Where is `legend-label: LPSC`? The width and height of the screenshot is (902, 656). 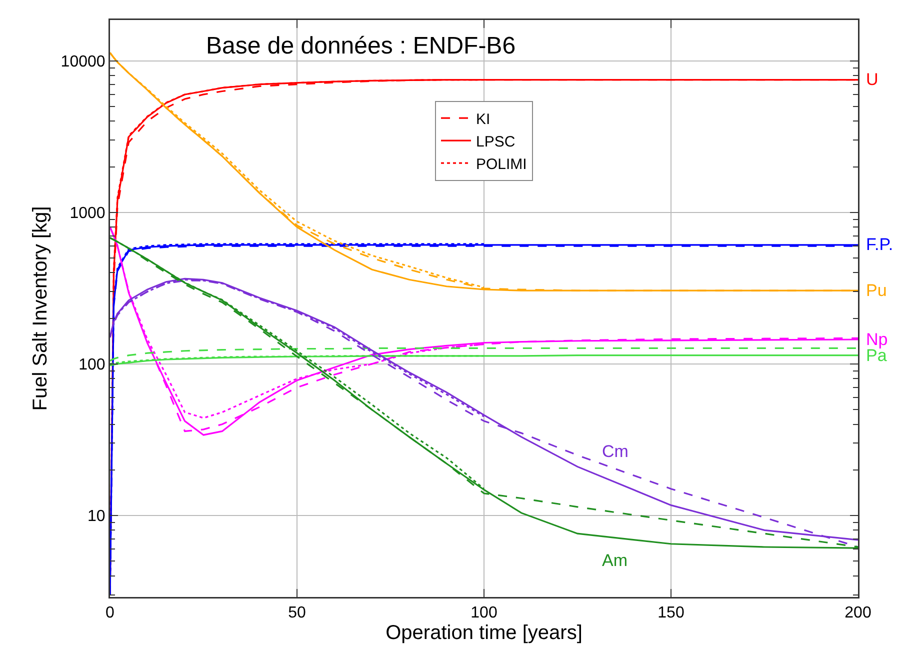
legend-label: LPSC is located at coordinates (496, 141).